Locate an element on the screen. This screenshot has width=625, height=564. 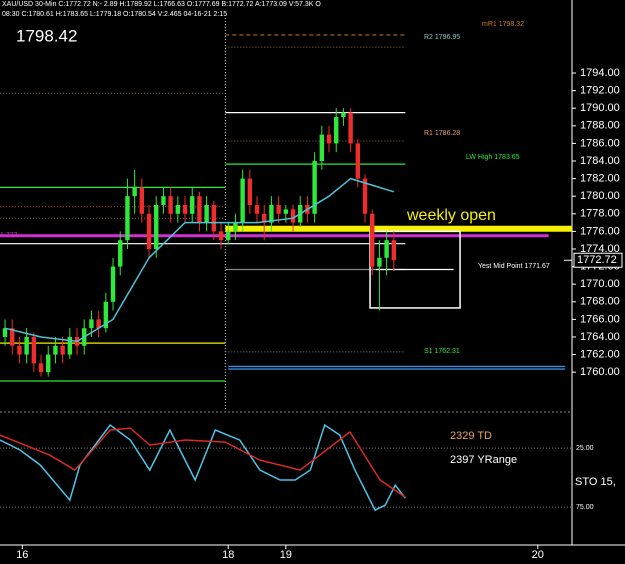
sto-label: STO 15, is located at coordinates (595, 482).